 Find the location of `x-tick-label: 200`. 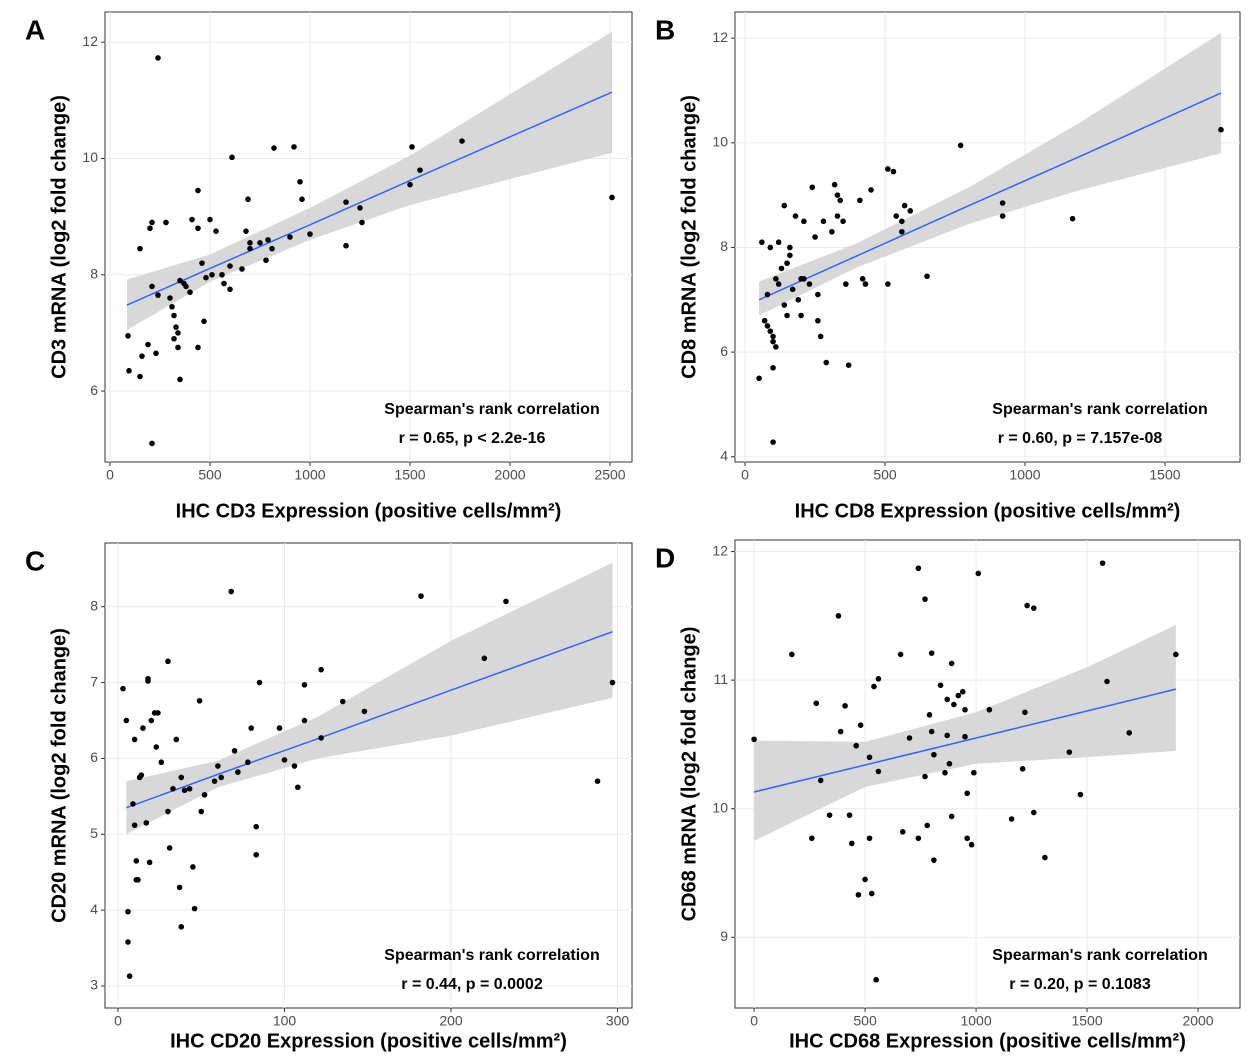

x-tick-label: 200 is located at coordinates (451, 1021).